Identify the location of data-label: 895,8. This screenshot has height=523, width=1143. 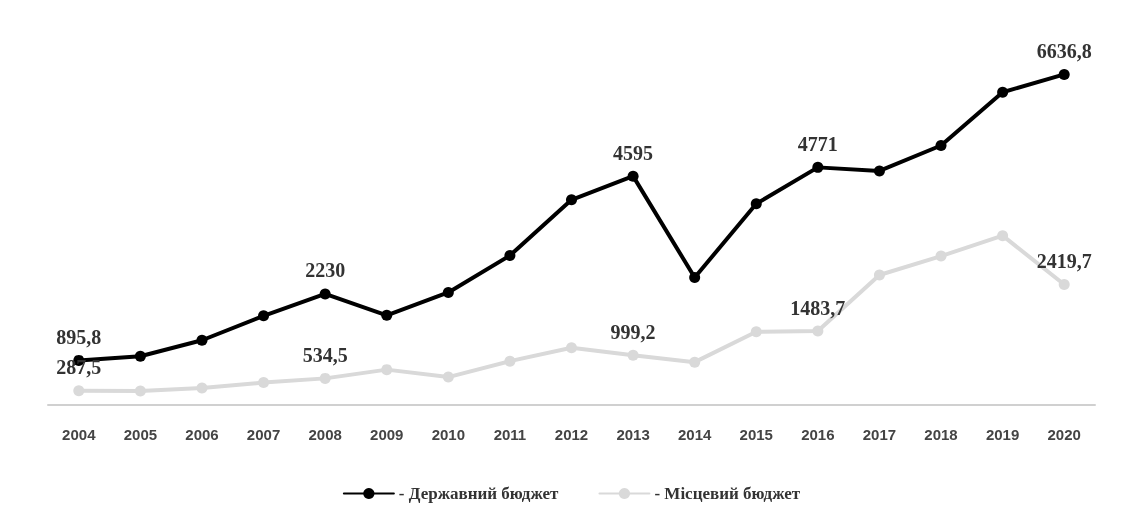
(79, 336).